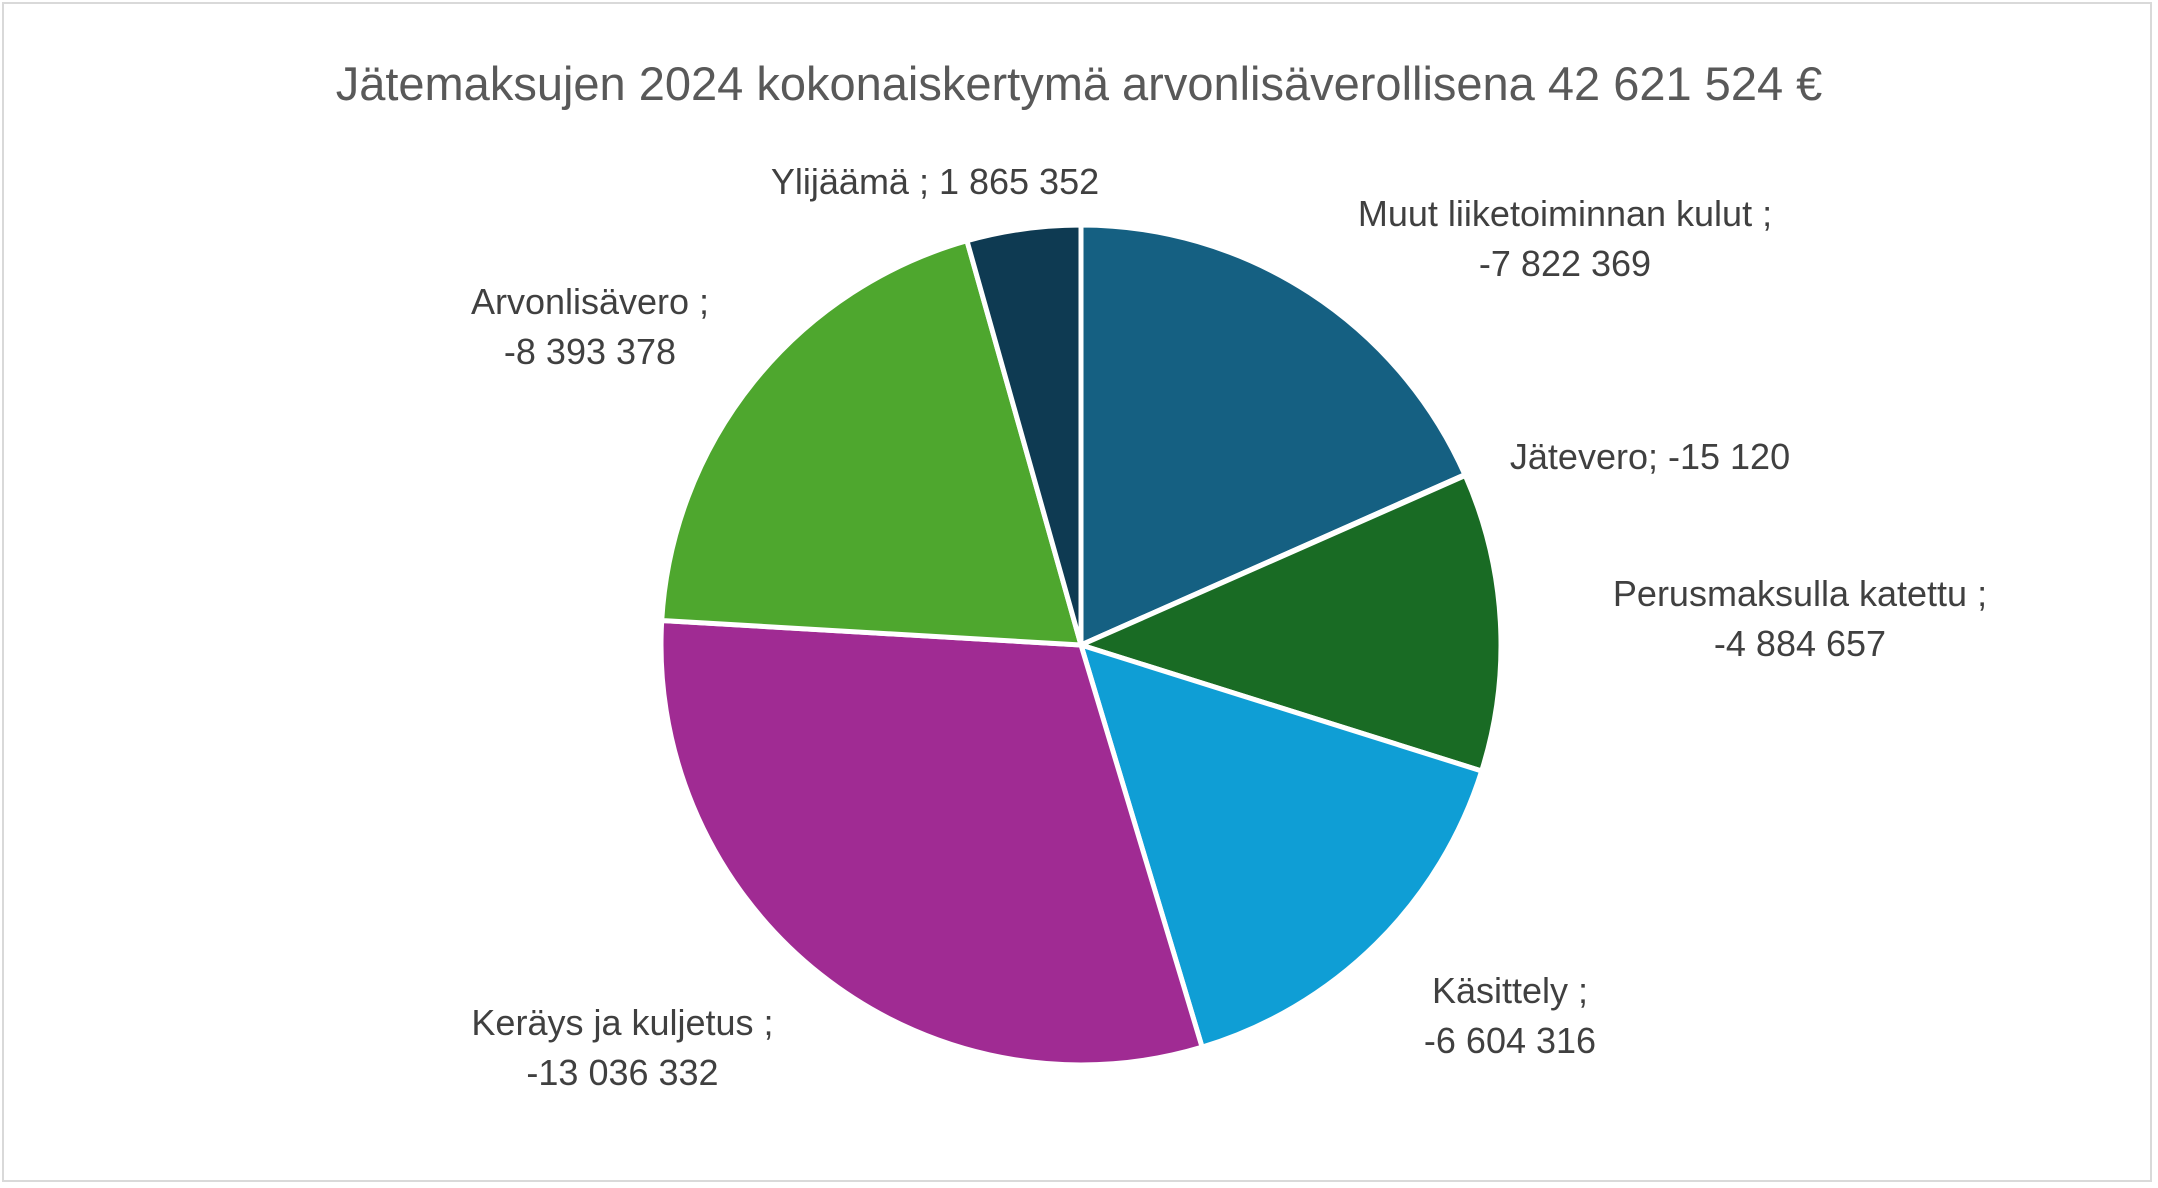  I want to click on label-kasittely-value: -6 604 316, so click(1510, 1040).